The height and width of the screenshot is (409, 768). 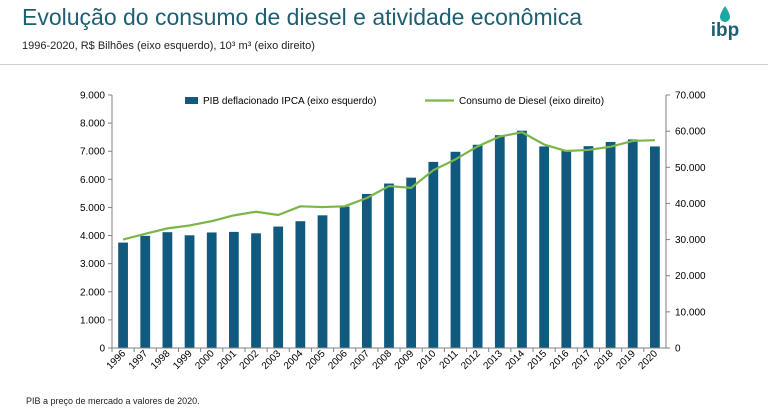 What do you see at coordinates (205, 360) in the screenshot?
I see `x-tick-label-2000: 2000` at bounding box center [205, 360].